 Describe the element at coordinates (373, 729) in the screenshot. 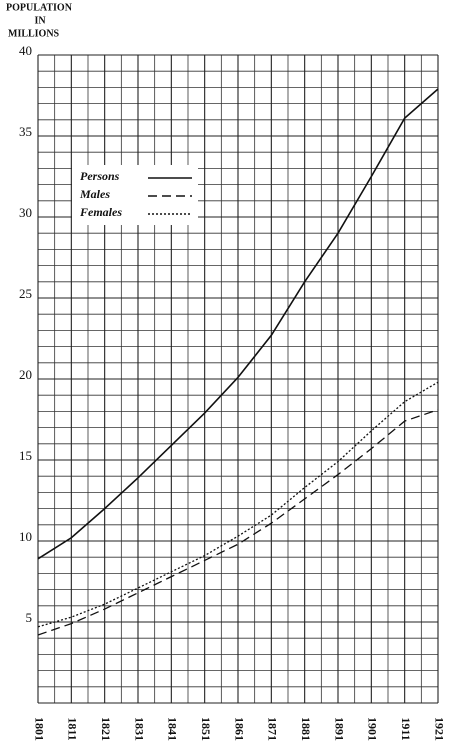

I see `x-tick-label: 1901` at that location.